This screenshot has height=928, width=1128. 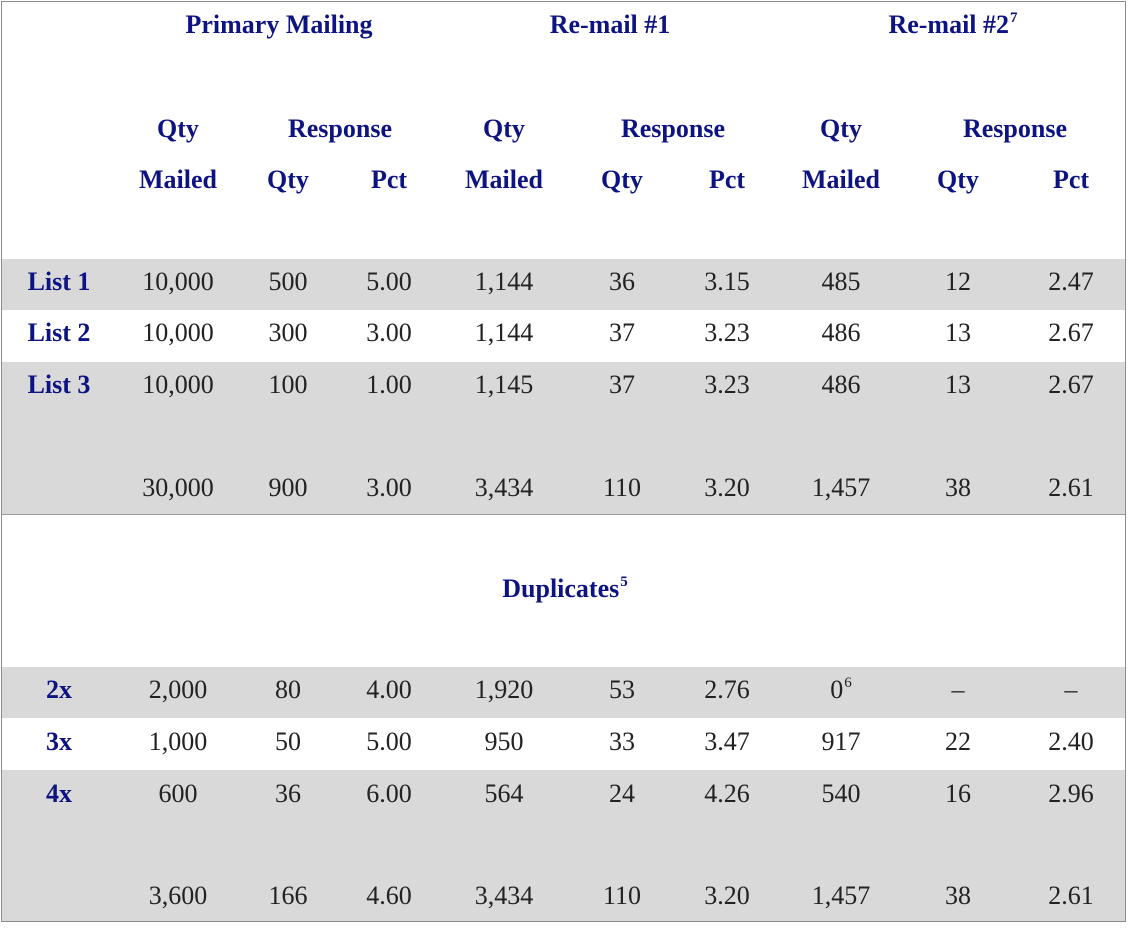 What do you see at coordinates (59, 332) in the screenshot?
I see `row-label: List 2` at bounding box center [59, 332].